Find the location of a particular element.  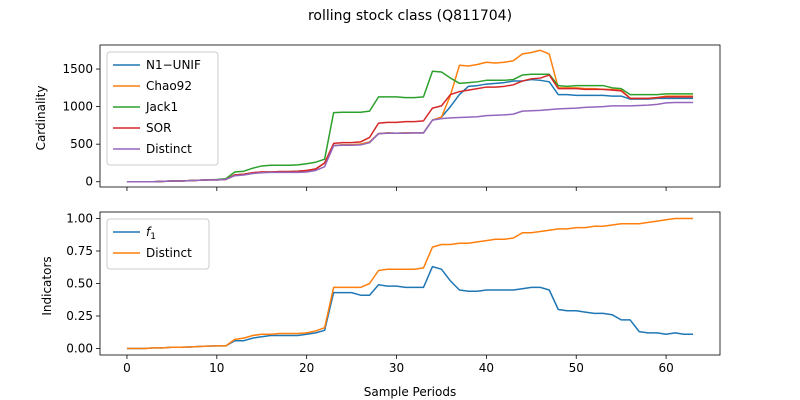

x-tick-label: 10 is located at coordinates (216, 368).